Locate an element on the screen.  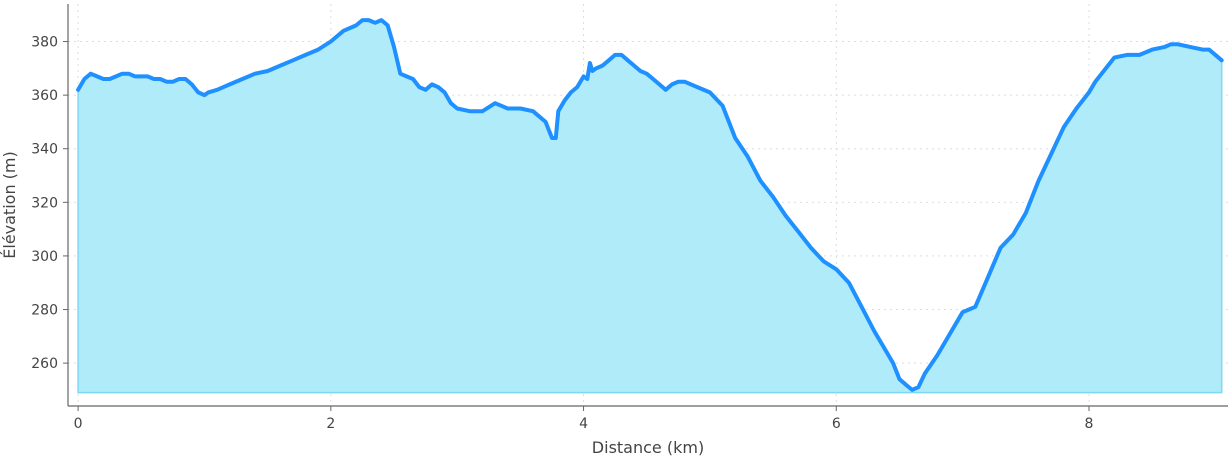
x-axis-title: Distance (km) is located at coordinates (648, 447).